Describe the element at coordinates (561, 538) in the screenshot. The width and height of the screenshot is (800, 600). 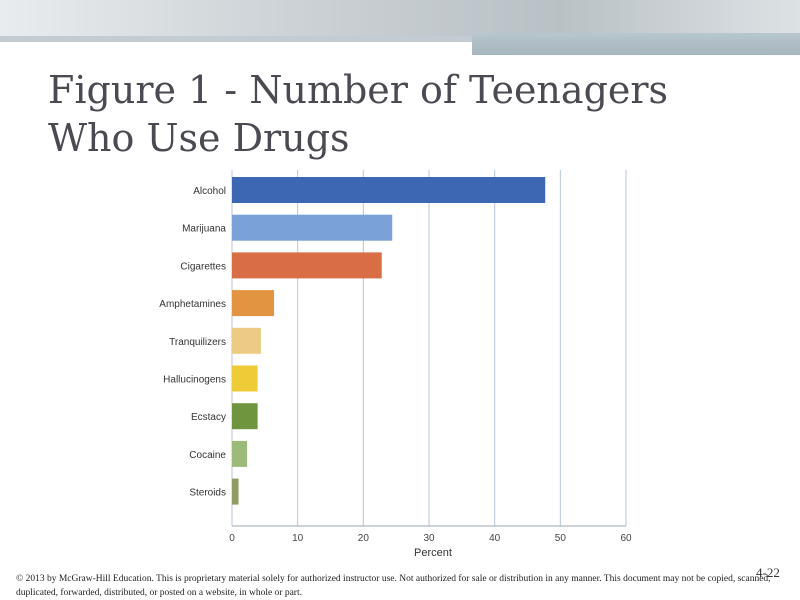
I see `x-tick-label: 50` at that location.